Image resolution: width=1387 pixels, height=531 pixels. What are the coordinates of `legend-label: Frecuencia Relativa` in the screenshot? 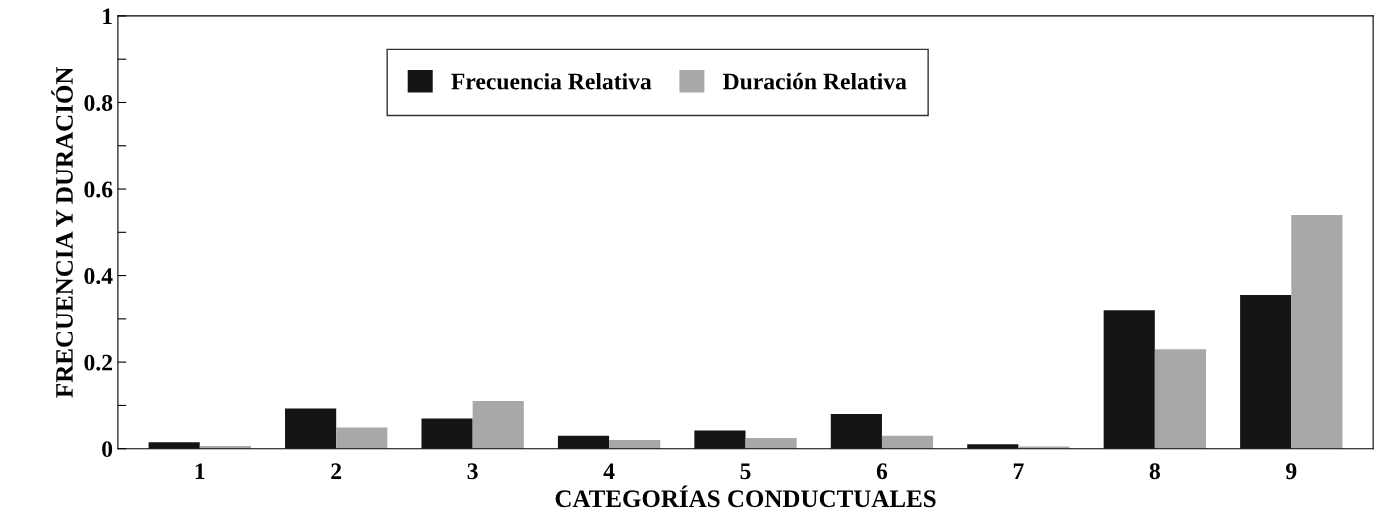 It's located at (551, 81).